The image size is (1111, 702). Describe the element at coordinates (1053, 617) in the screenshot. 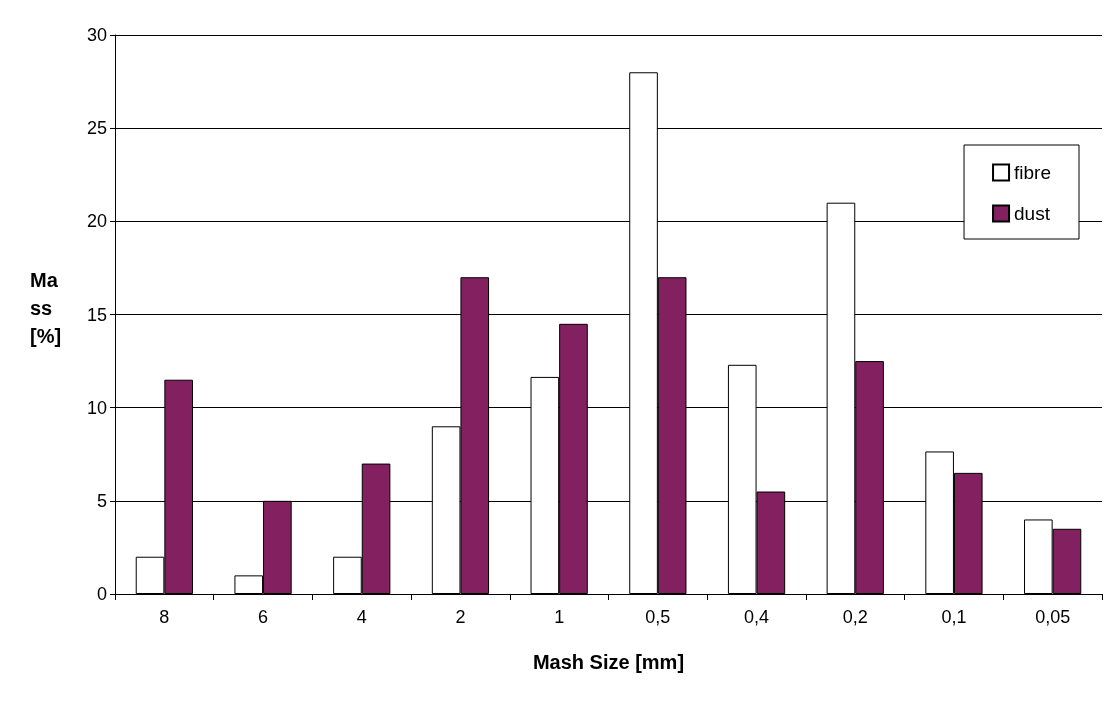

I see `x-tick-label: 0,05` at that location.